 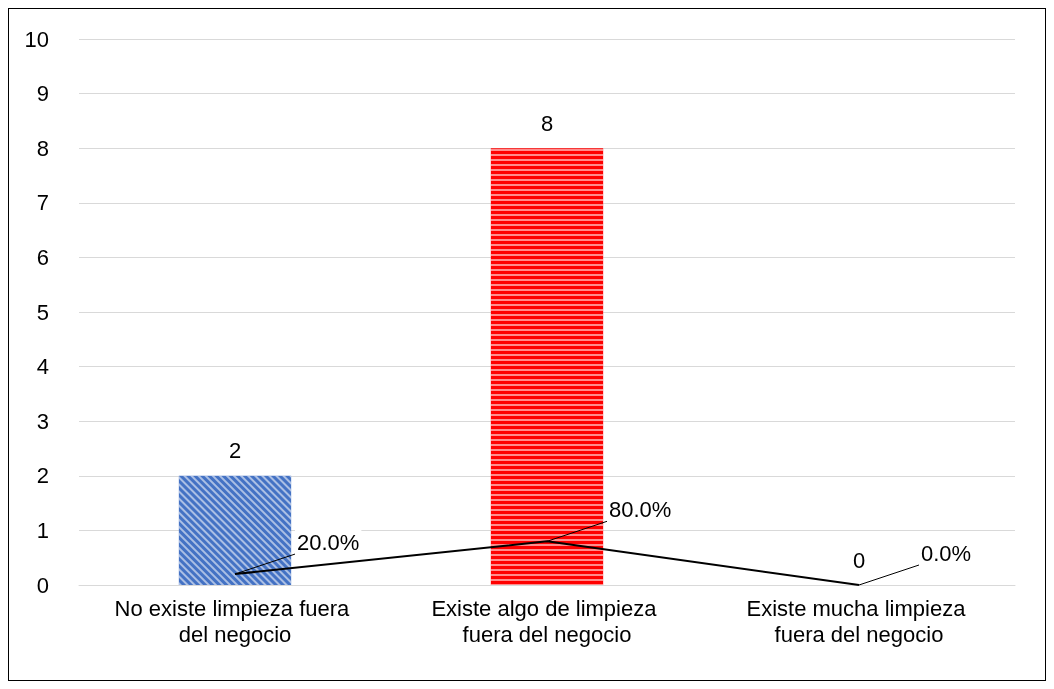 What do you see at coordinates (42, 148) in the screenshot?
I see `y-tick-label: 8` at bounding box center [42, 148].